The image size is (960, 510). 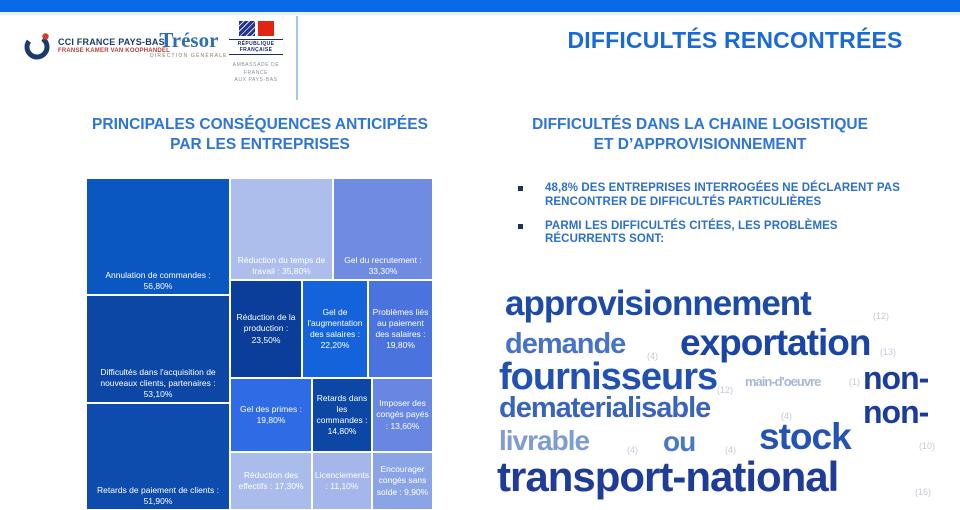 I want to click on treemap-cell: Réduction des effectifs : 17,30%, so click(x=271, y=481).